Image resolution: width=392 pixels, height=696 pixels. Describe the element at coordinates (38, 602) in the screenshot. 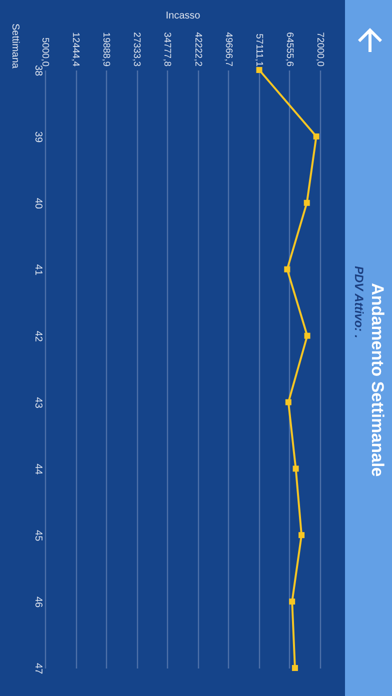

I see `y-tick-label: 46` at that location.